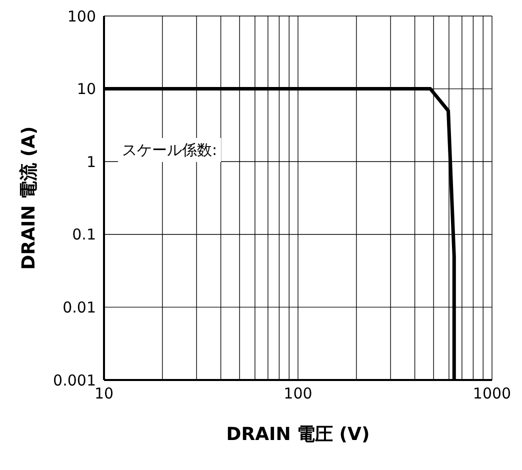 This screenshot has height=470, width=522. What do you see at coordinates (104, 393) in the screenshot?
I see `x-tick-label: 10` at bounding box center [104, 393].